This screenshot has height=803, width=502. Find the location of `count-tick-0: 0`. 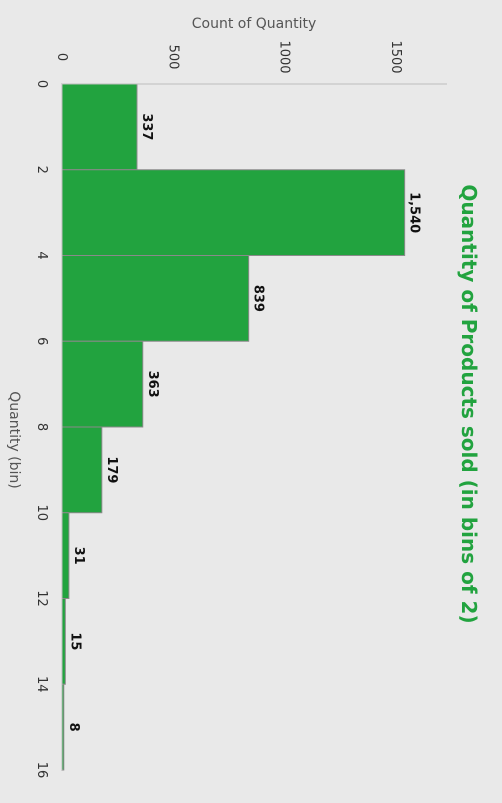

count-tick-0: 0 is located at coordinates (61, 57).